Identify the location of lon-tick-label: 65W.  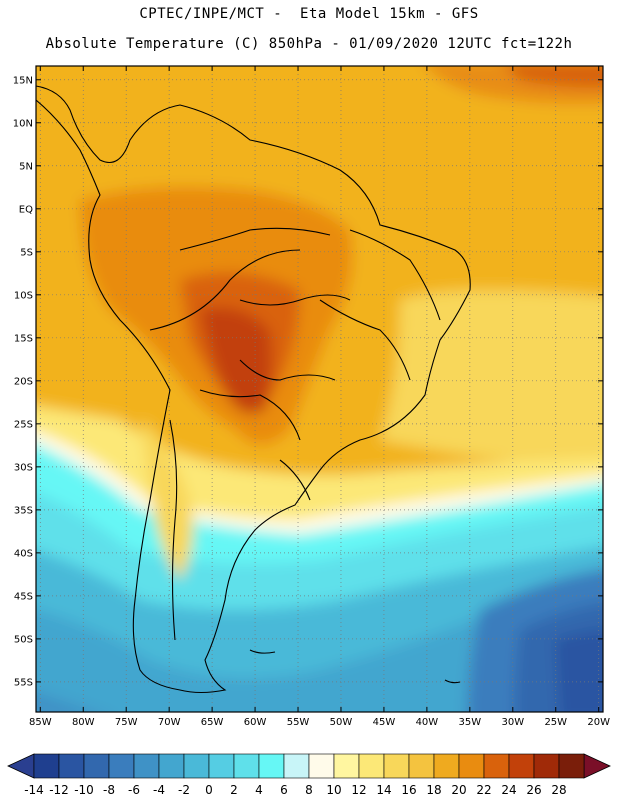
(212, 722).